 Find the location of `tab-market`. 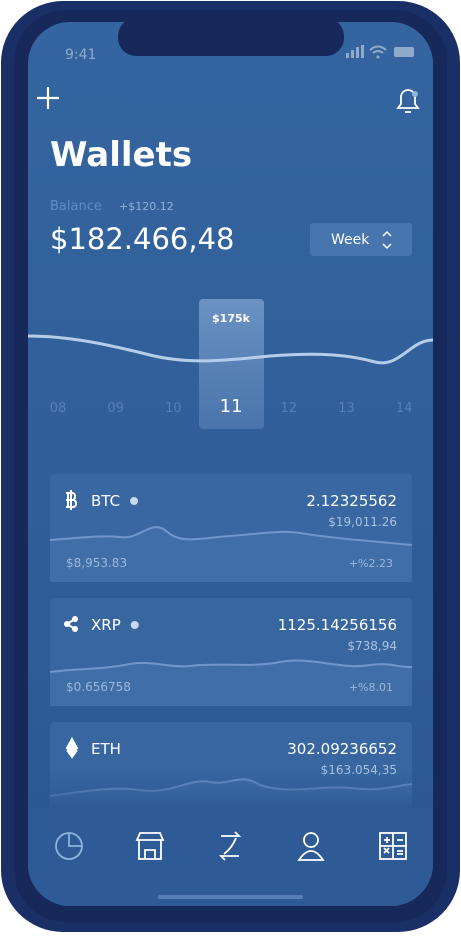

tab-market is located at coordinates (150, 846).